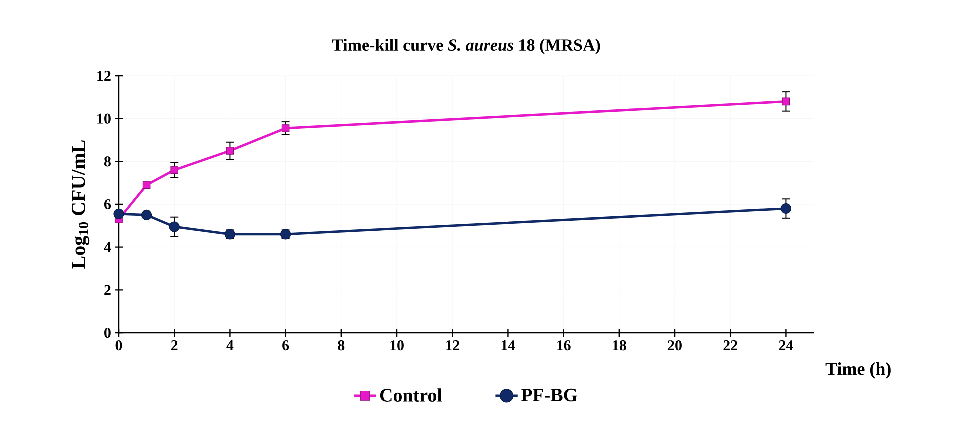 The height and width of the screenshot is (426, 976). Describe the element at coordinates (107, 161) in the screenshot. I see `y-tick-label: 8` at that location.